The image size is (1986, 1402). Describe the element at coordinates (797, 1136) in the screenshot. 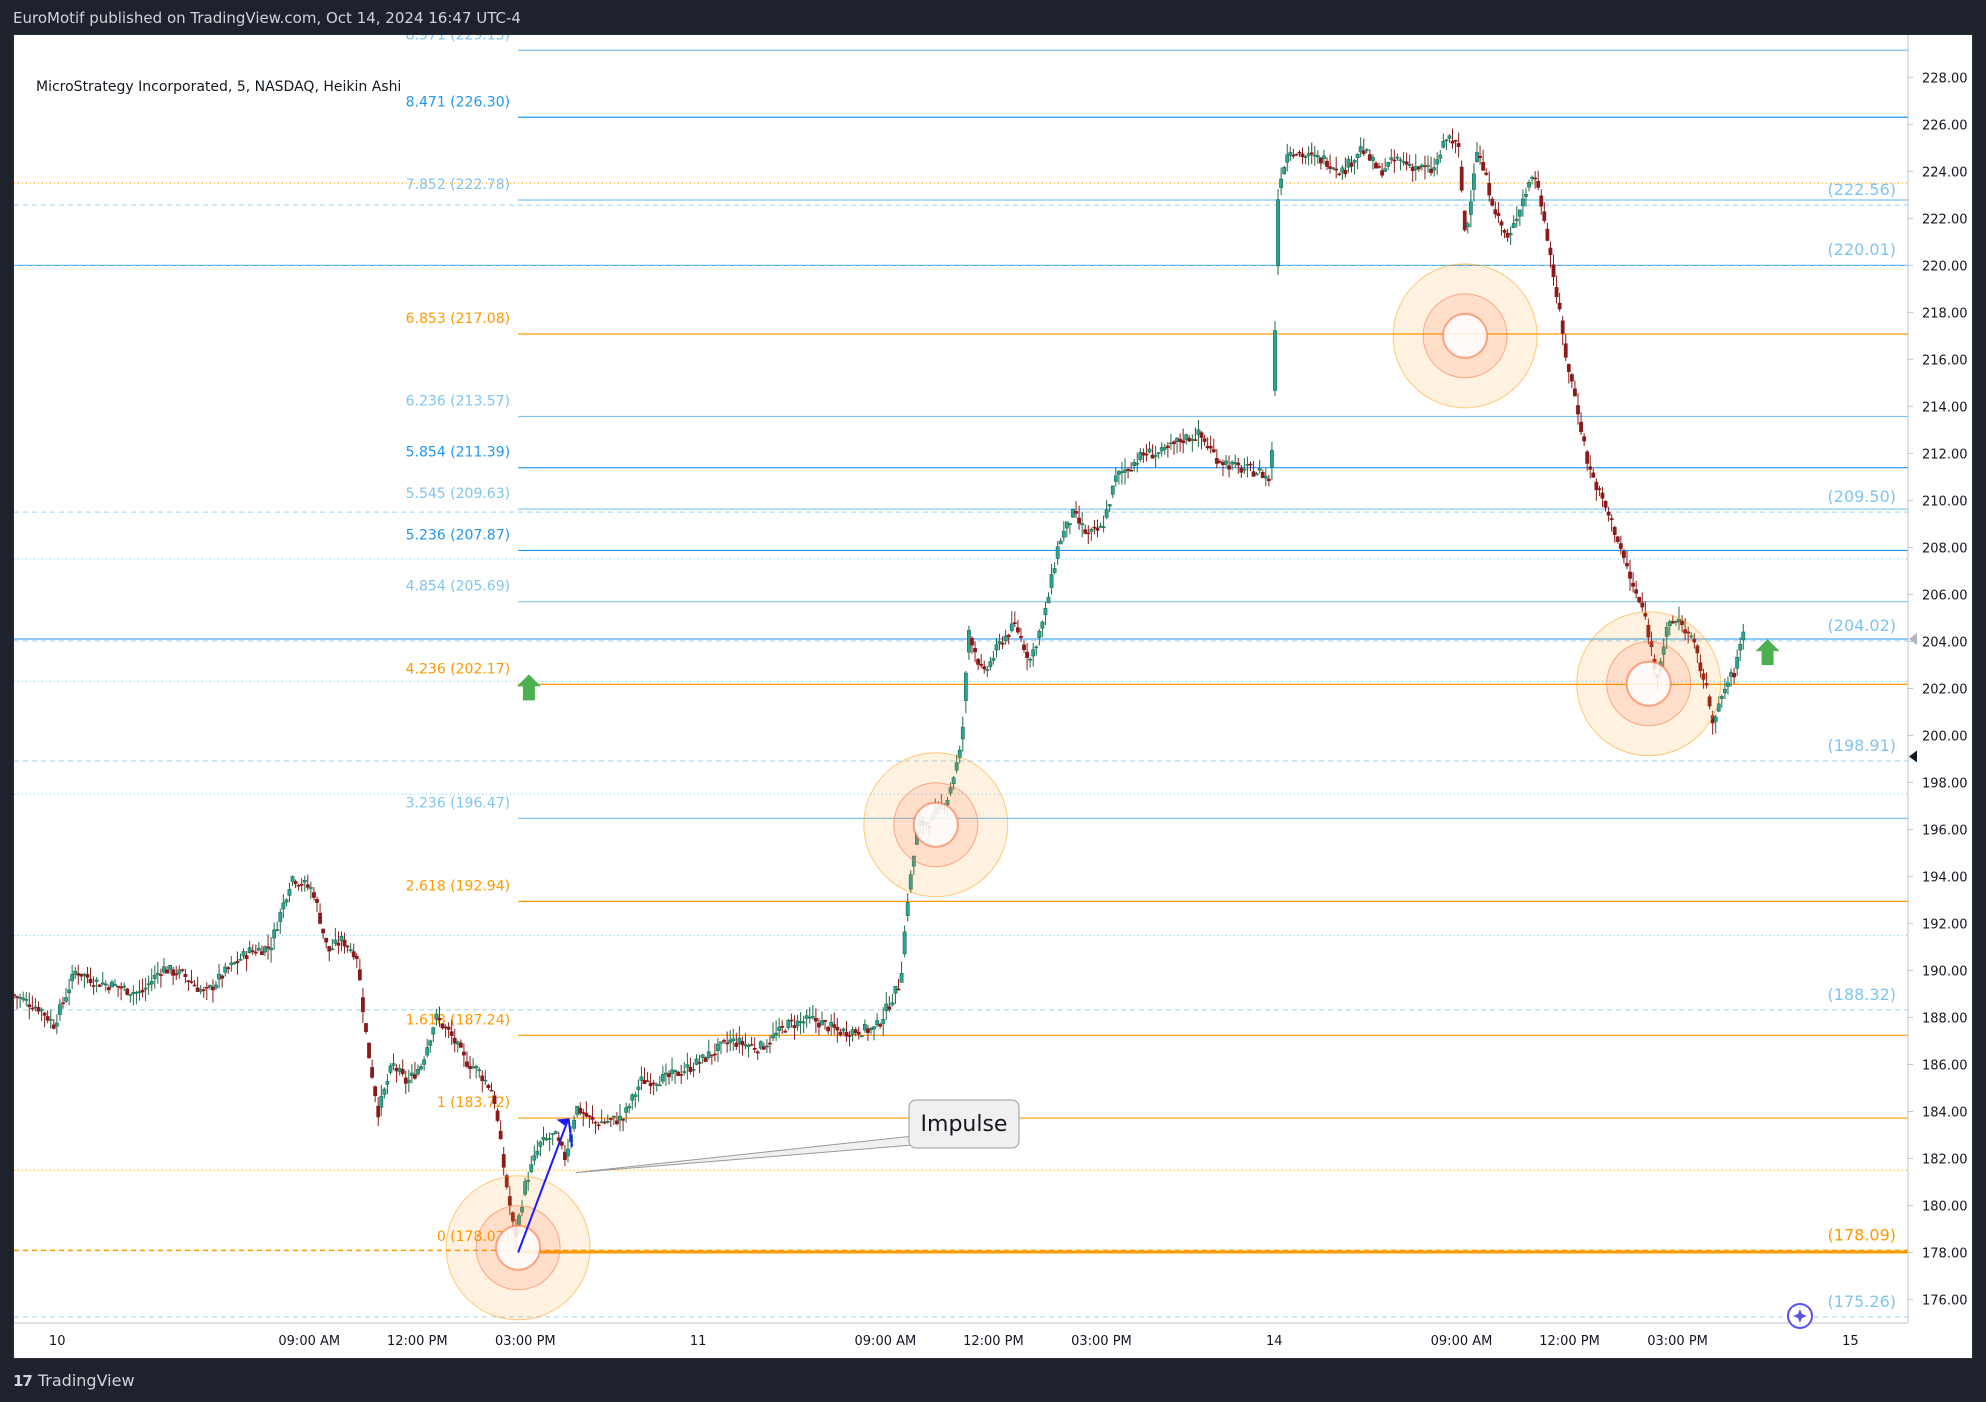

I see `impulse-callout: Impulse` at that location.